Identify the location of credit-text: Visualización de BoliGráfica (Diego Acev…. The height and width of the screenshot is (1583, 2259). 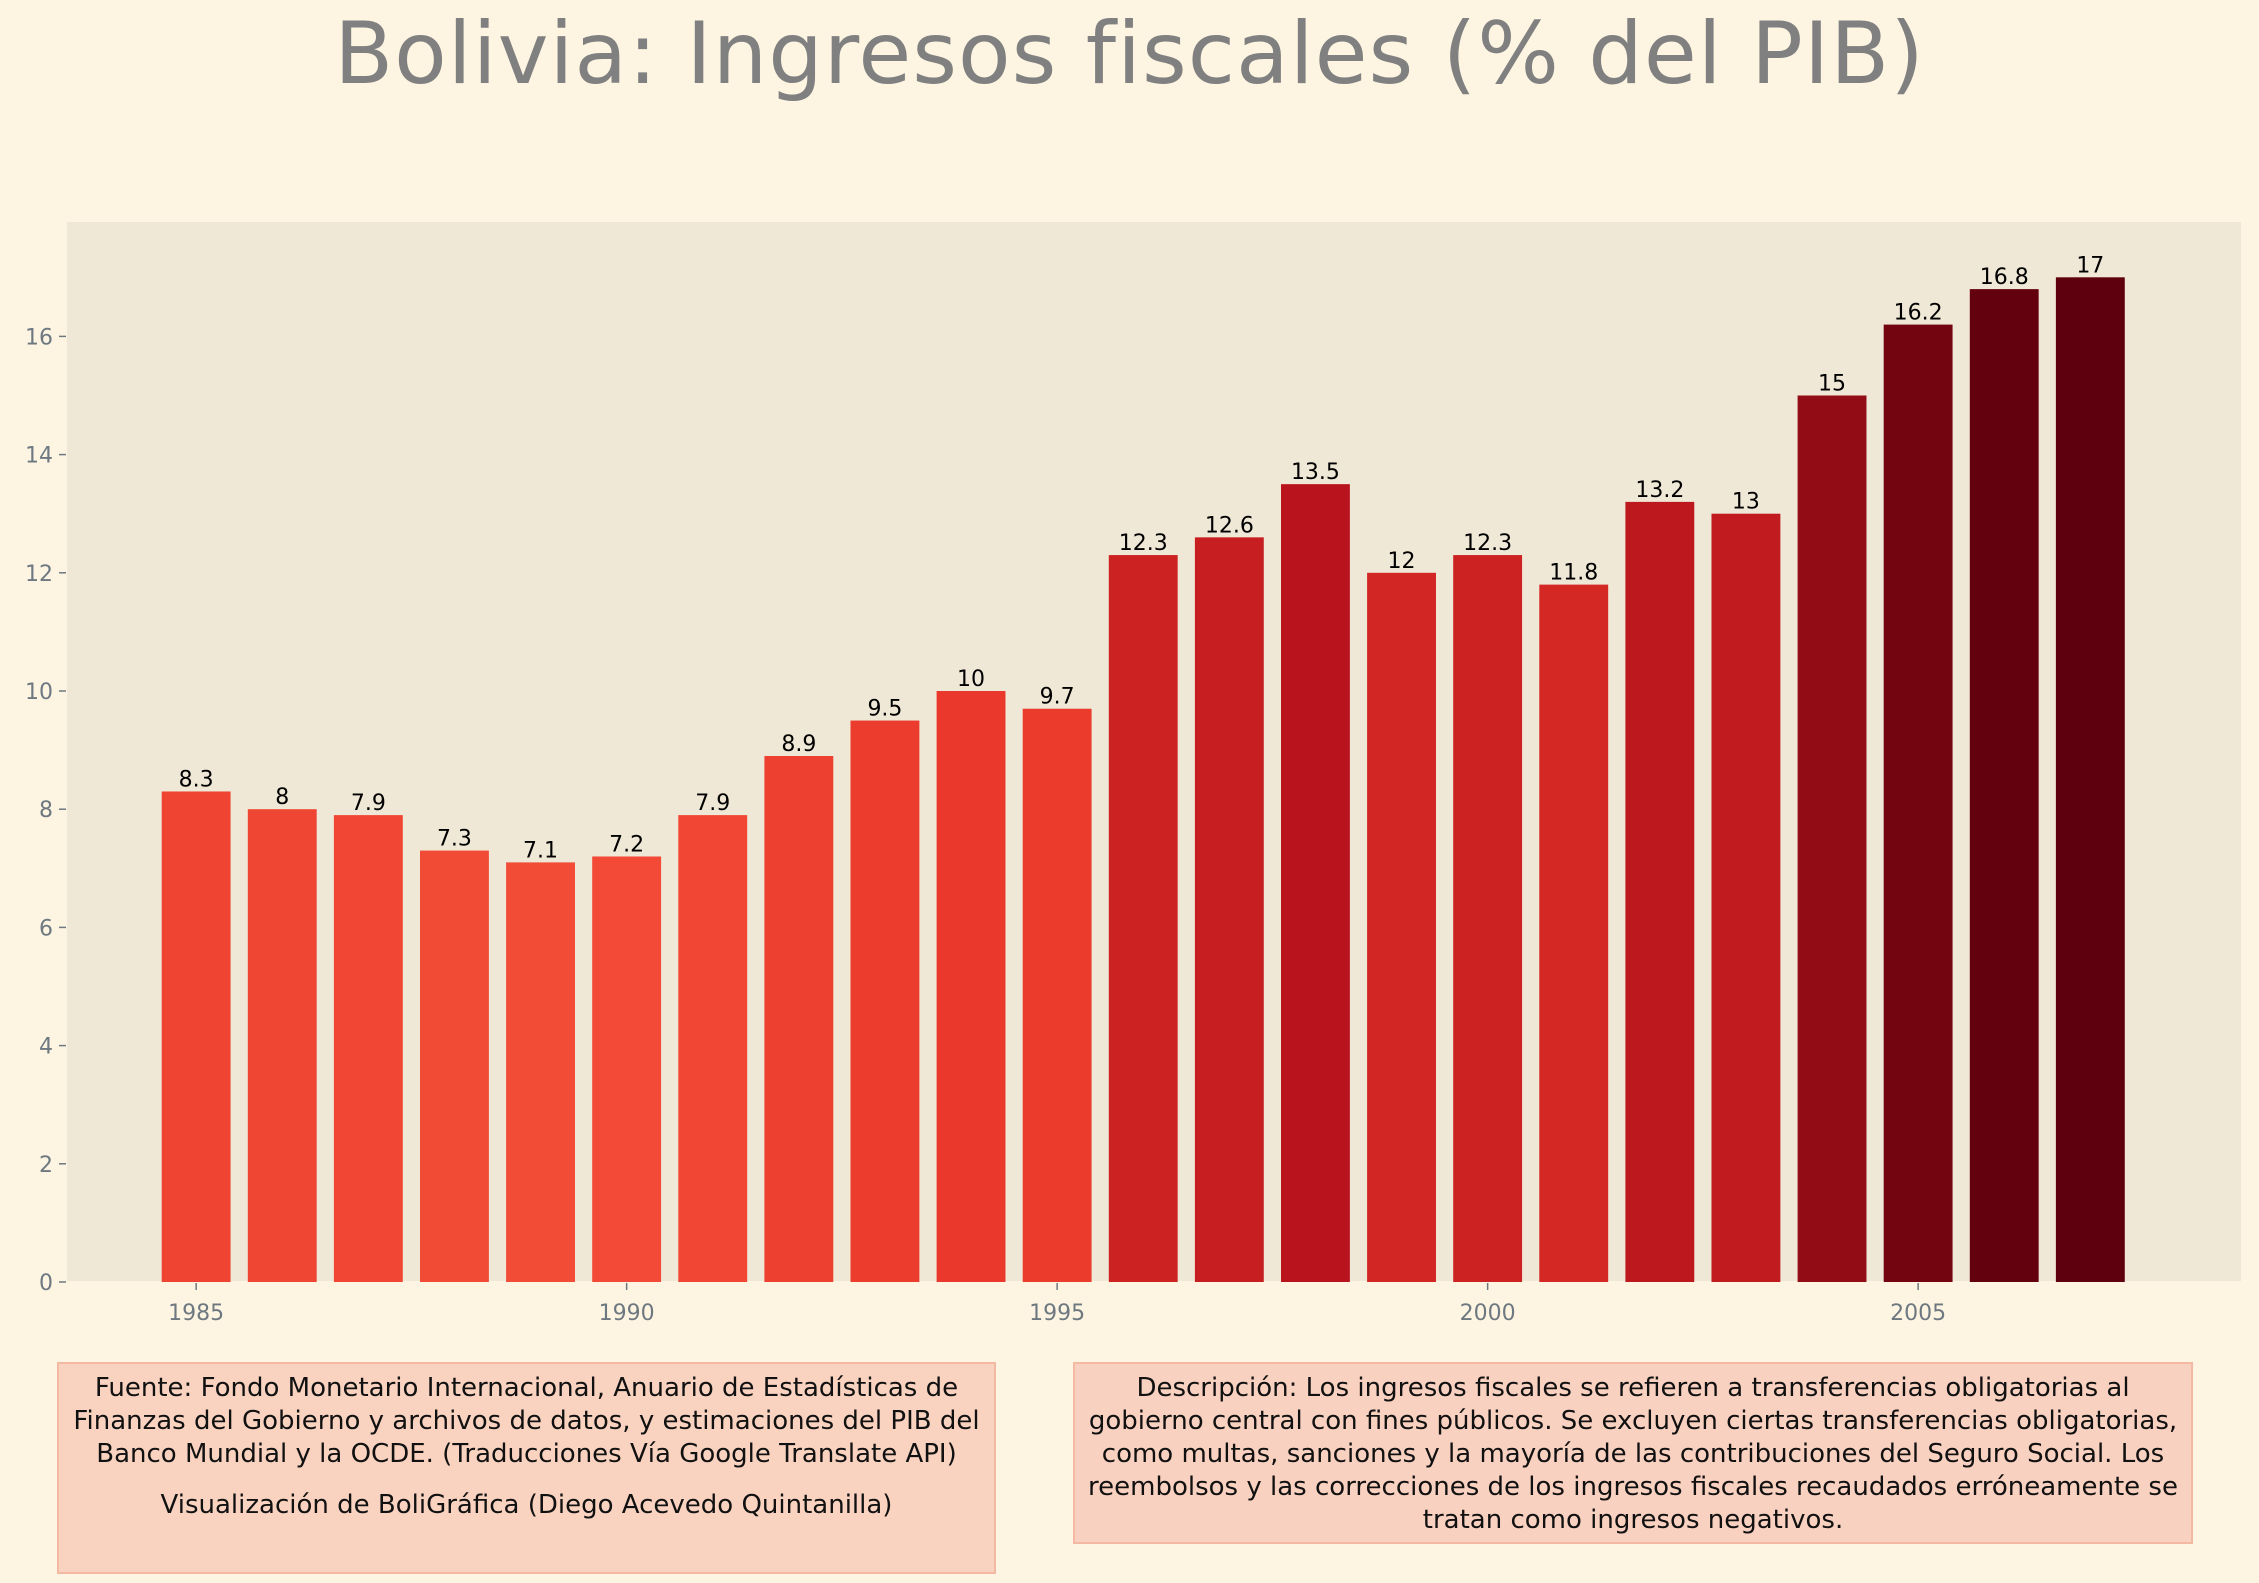
(526, 1505).